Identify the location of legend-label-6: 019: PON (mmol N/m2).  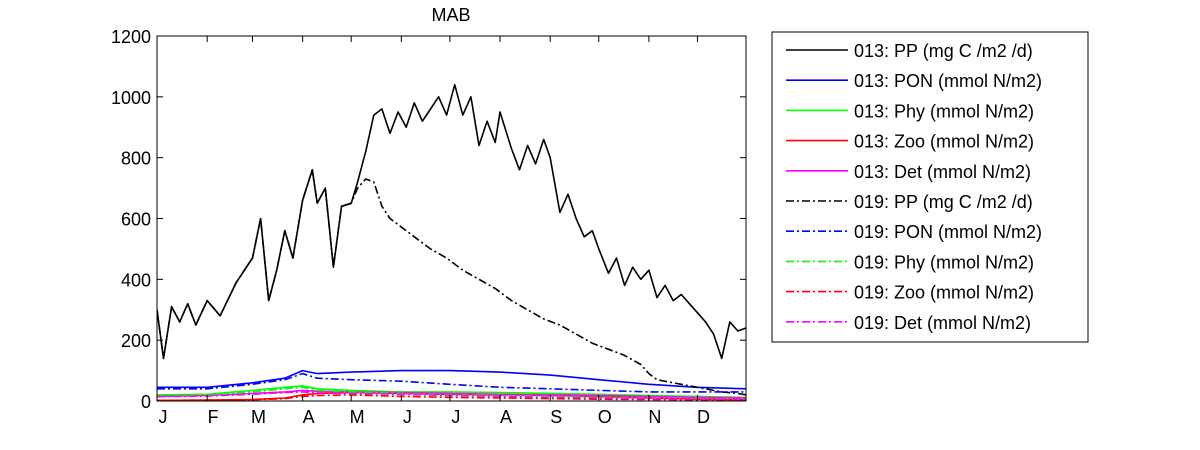
(948, 232).